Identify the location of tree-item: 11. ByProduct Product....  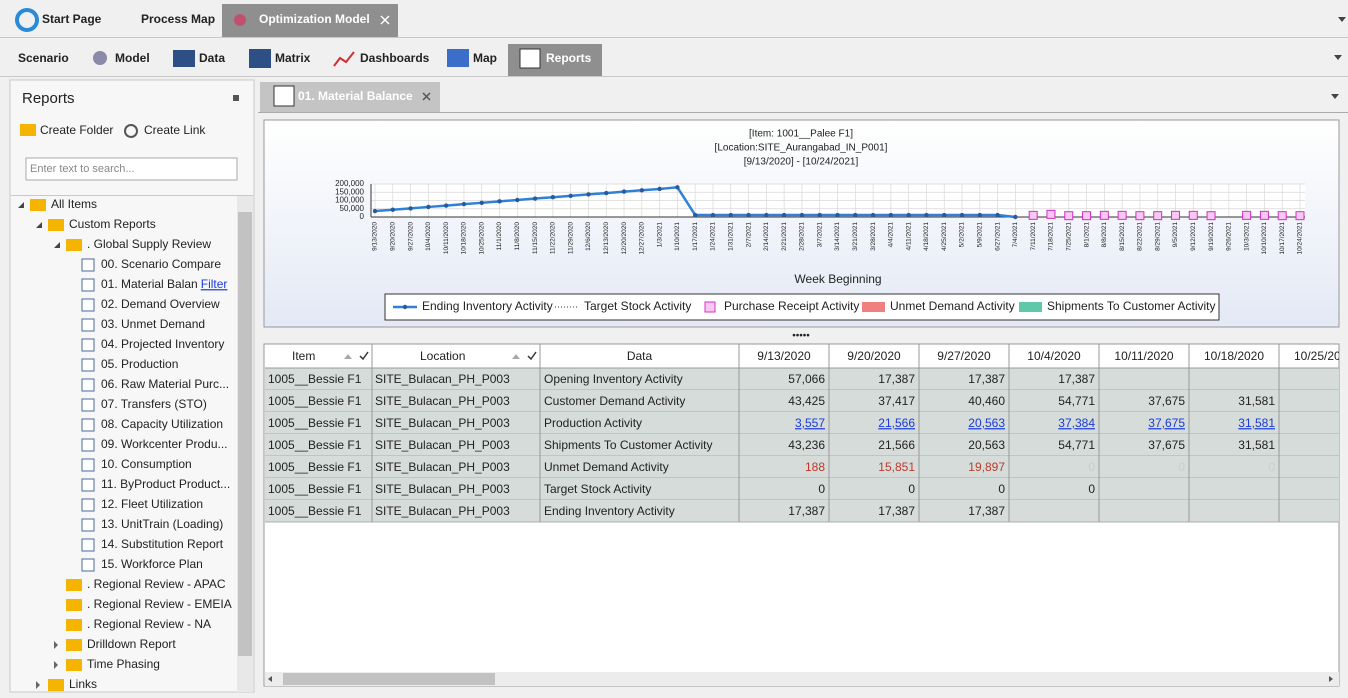
(165, 484).